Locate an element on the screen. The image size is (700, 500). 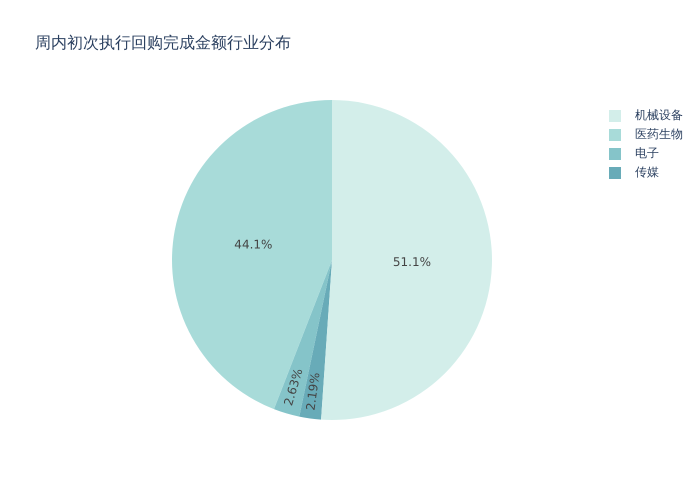
chart-title: 周内初次执行回购完成金额行业分布 is located at coordinates (163, 43).